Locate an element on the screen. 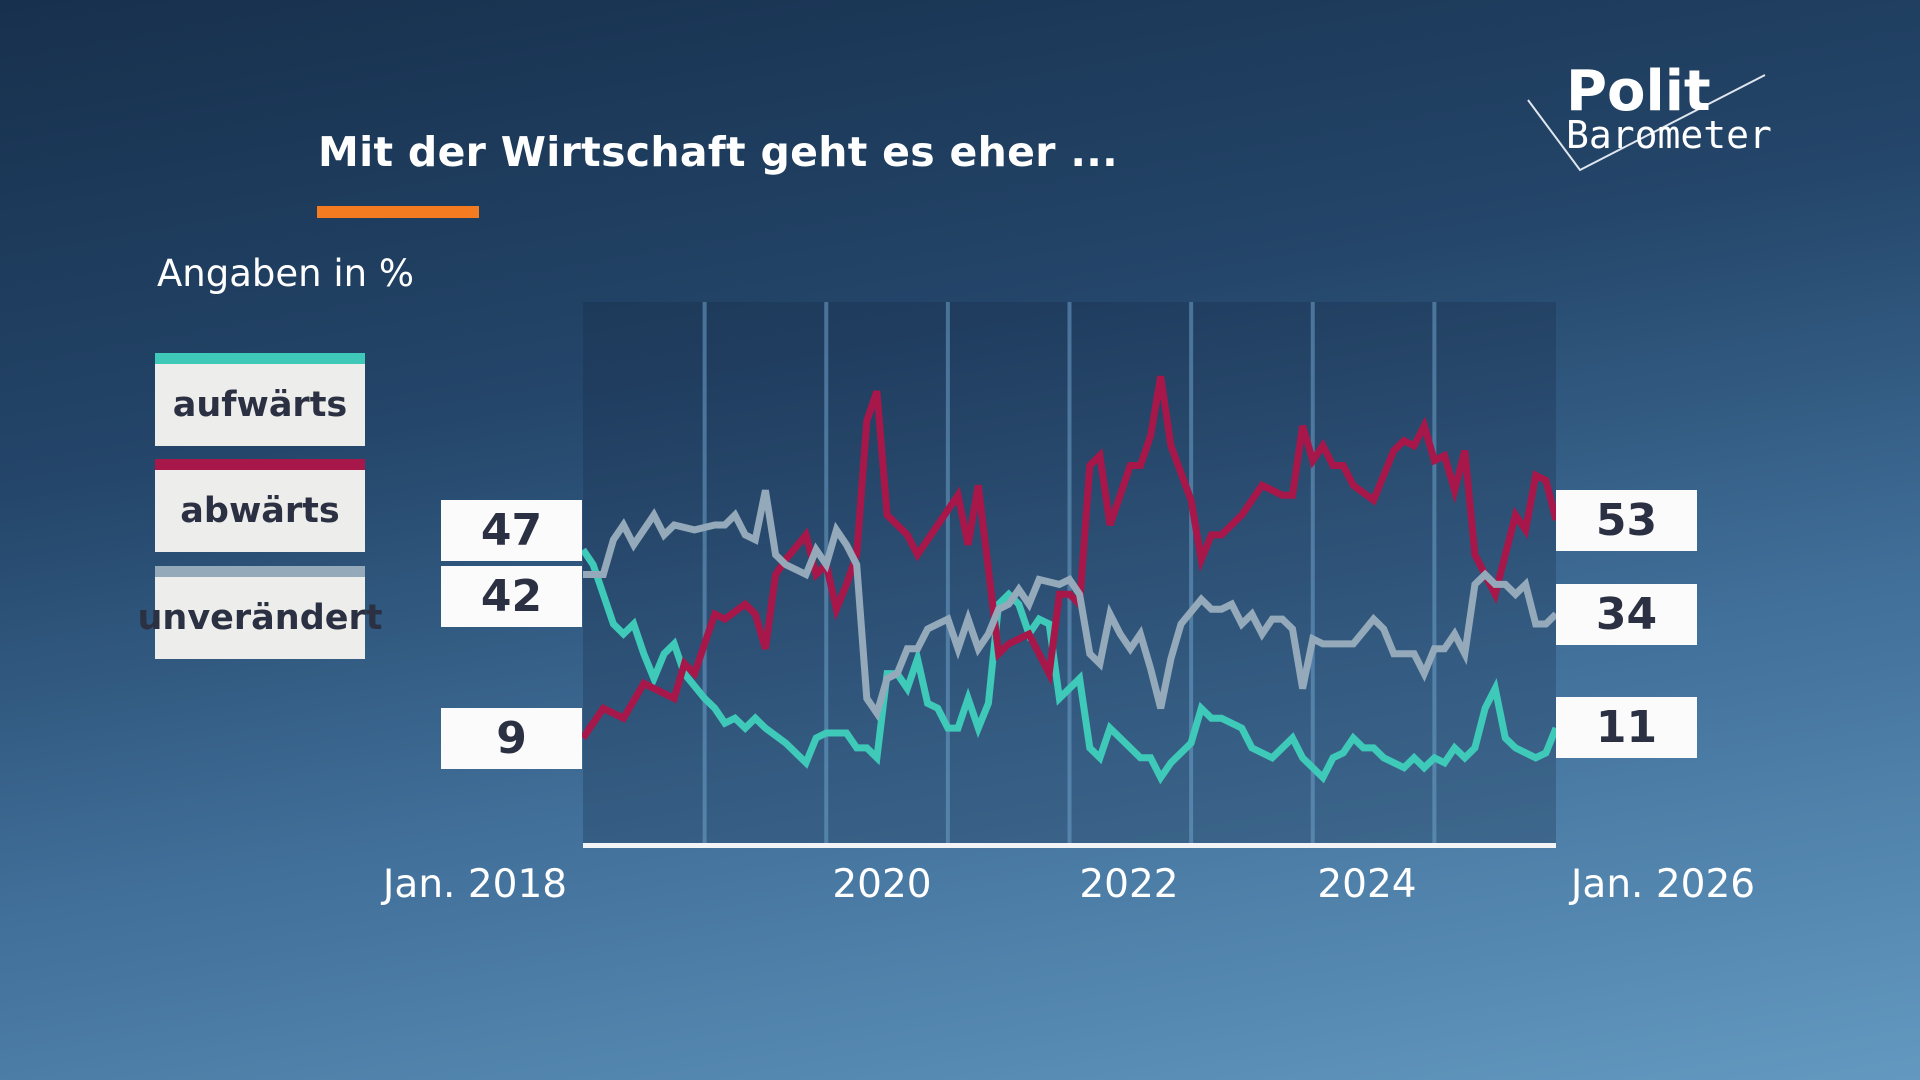  start-value-unveraendert: 42 is located at coordinates (511, 596).